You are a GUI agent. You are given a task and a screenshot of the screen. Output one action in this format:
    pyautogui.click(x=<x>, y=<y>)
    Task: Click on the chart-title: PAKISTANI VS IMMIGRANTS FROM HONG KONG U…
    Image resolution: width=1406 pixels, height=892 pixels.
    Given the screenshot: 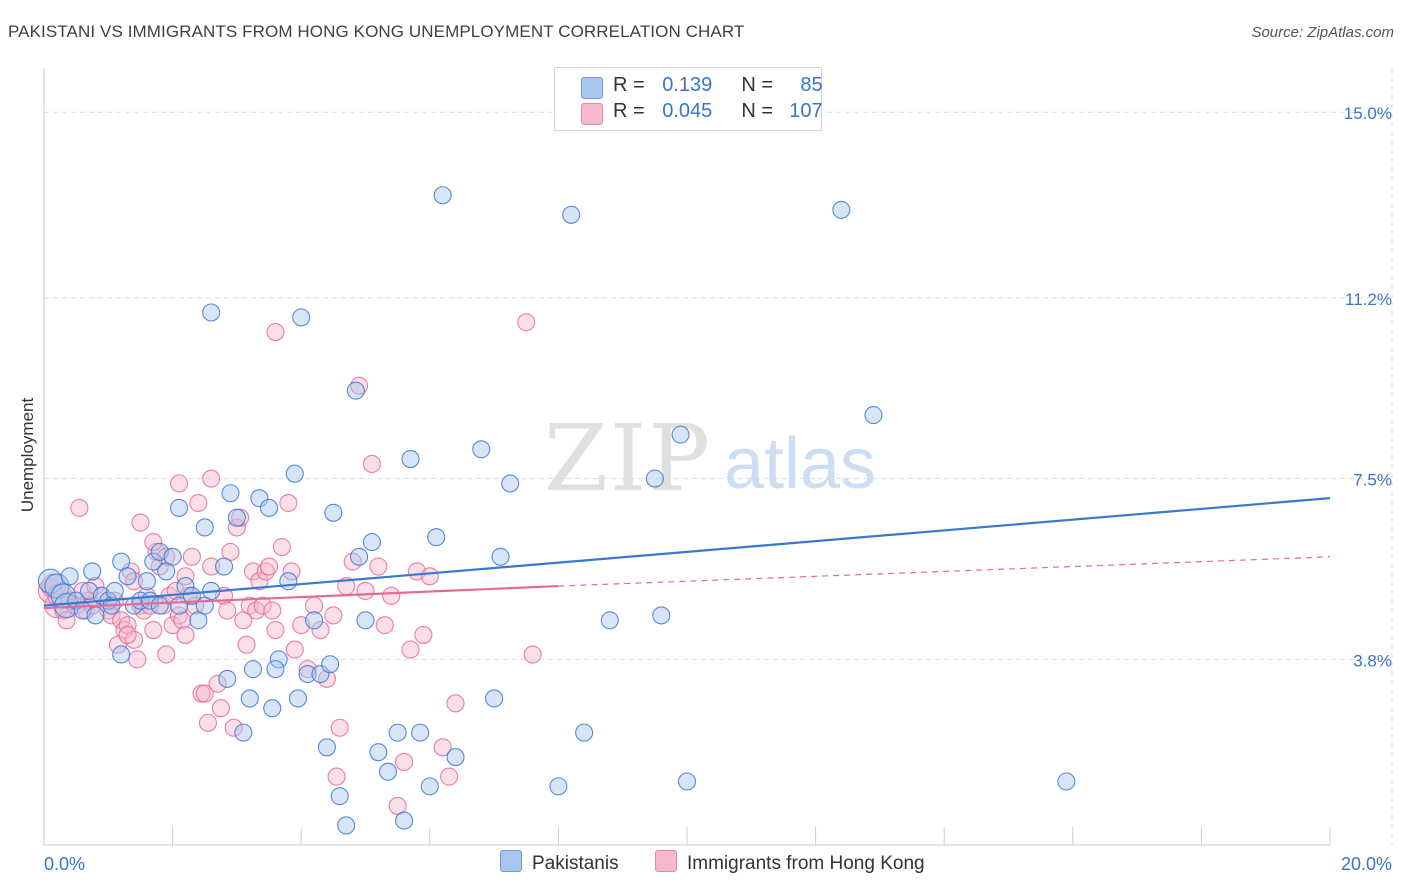 What is the action you would take?
    pyautogui.click(x=376, y=31)
    